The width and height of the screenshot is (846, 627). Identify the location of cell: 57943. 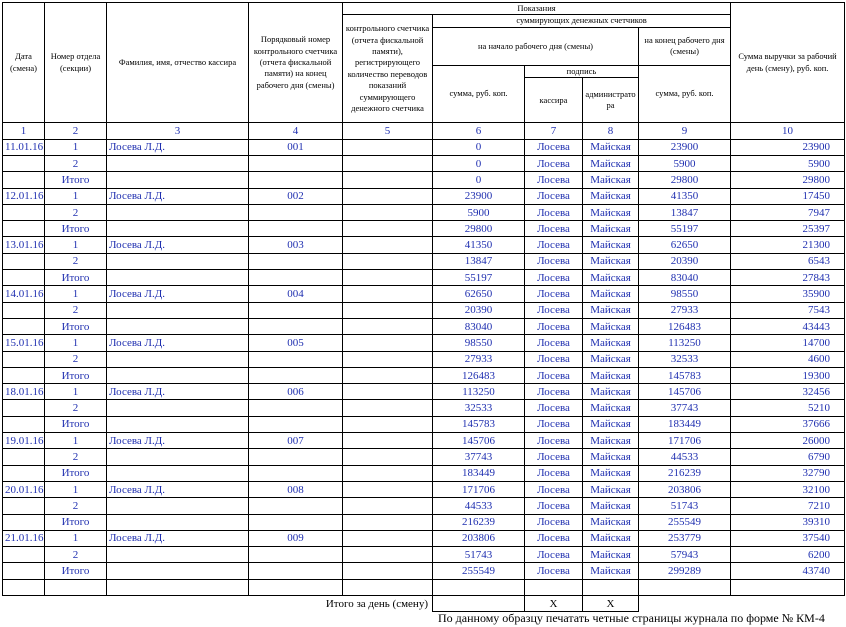
(684, 555).